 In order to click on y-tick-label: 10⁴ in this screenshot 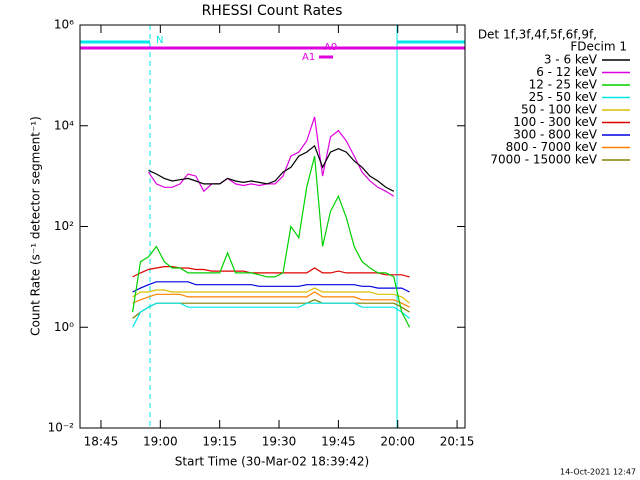, I will do `click(64, 125)`.